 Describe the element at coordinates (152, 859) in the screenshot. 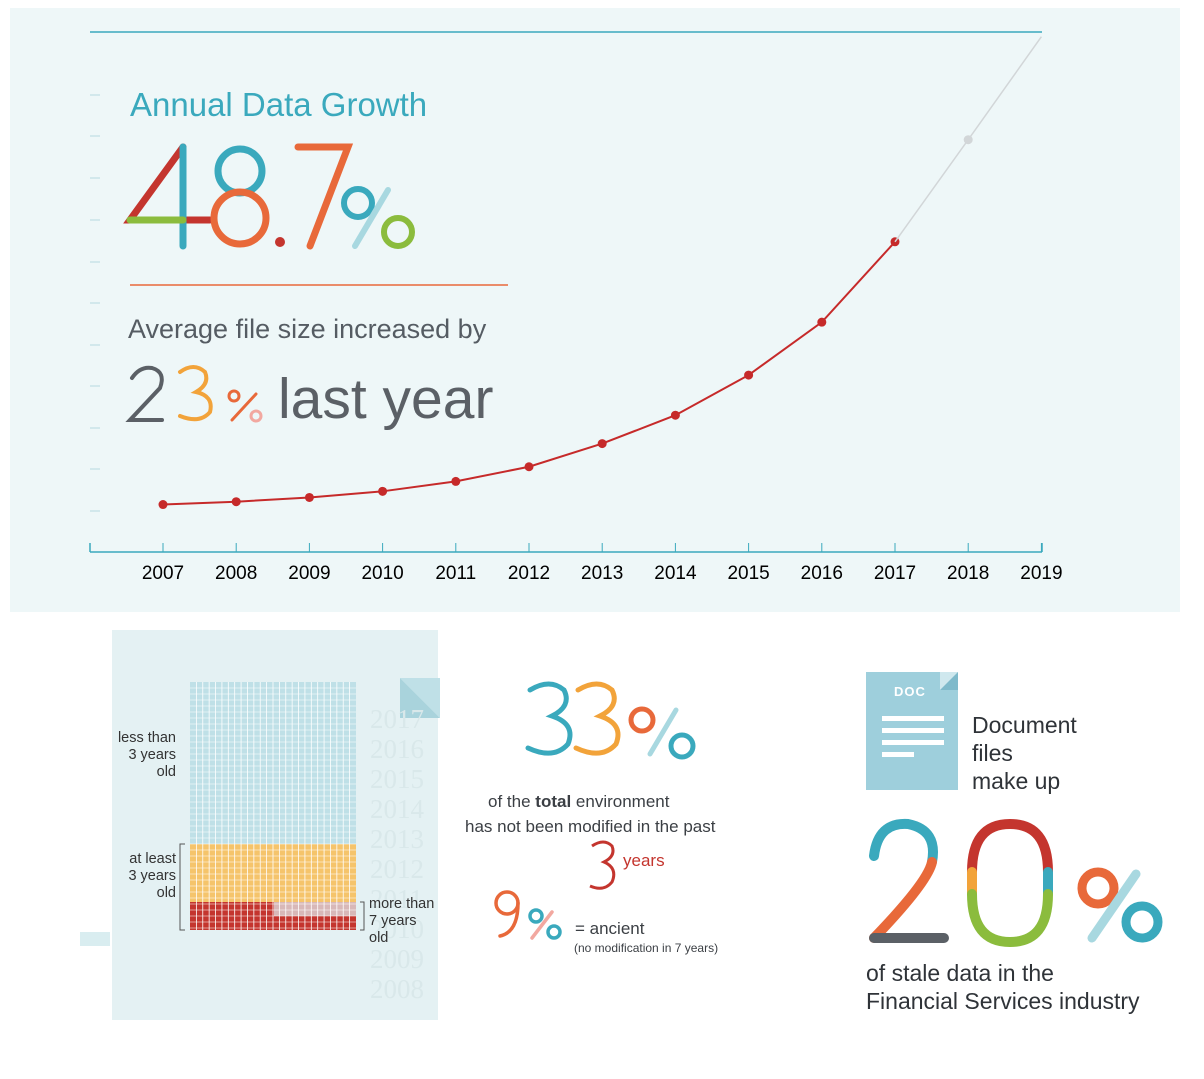

I see `al3-line1: at least` at that location.